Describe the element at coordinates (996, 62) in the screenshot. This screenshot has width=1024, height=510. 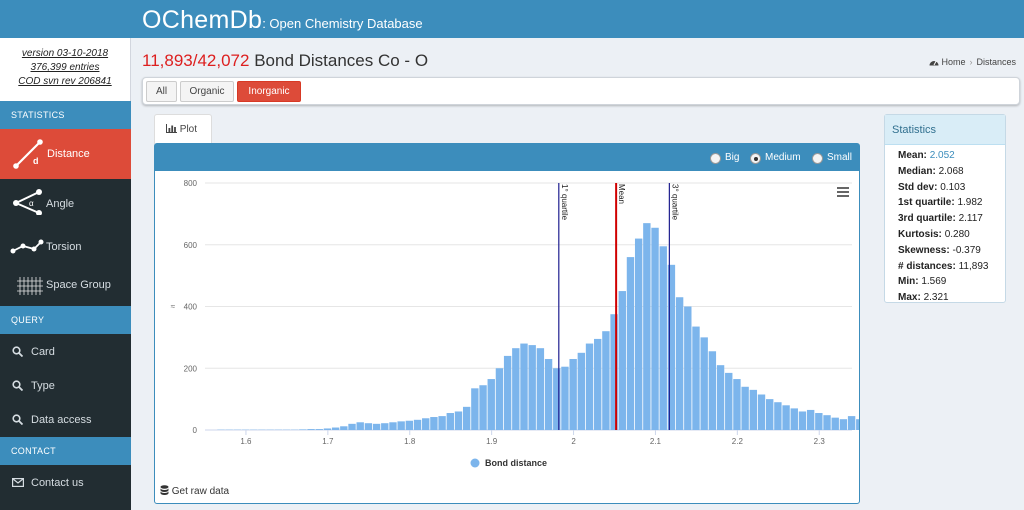
I see `breadcrumb-current: Distances` at that location.